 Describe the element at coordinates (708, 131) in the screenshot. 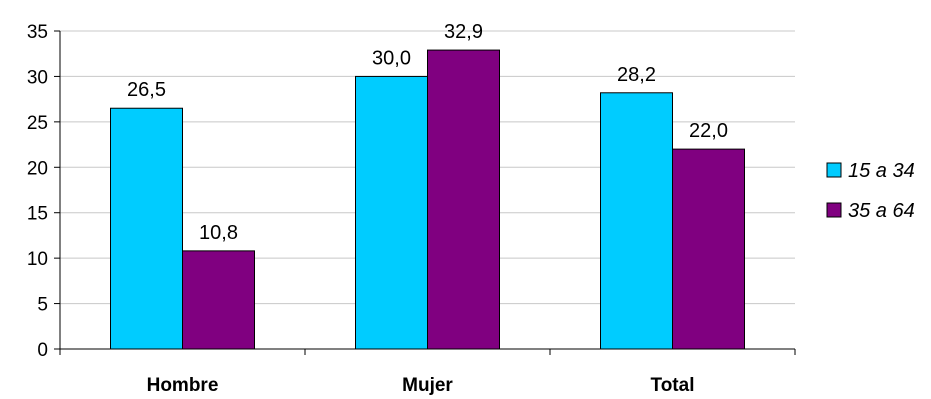

I see `data-label: 22,0` at that location.